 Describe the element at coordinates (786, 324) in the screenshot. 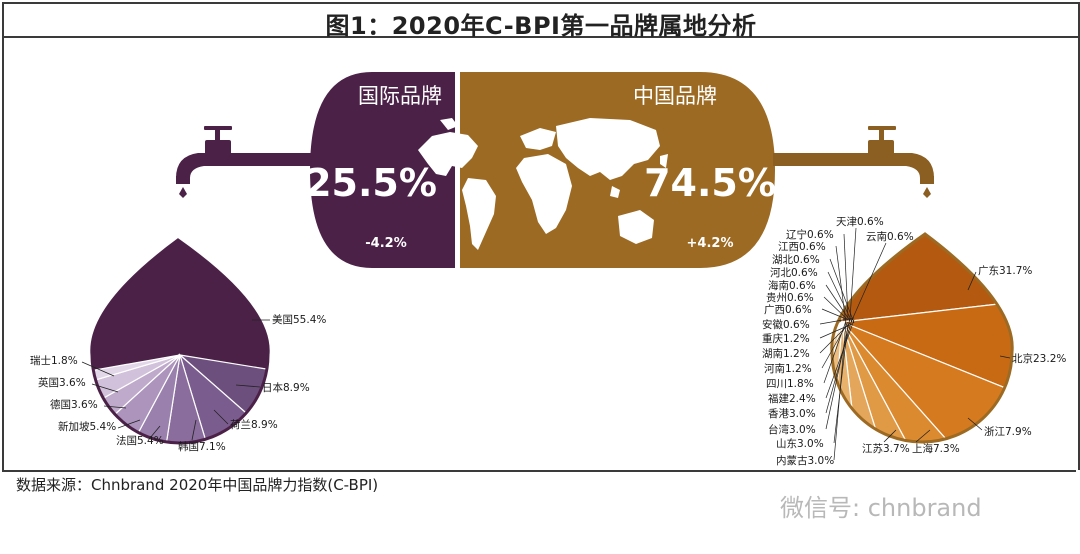

I see `pie-label: 安徽0.6%` at that location.